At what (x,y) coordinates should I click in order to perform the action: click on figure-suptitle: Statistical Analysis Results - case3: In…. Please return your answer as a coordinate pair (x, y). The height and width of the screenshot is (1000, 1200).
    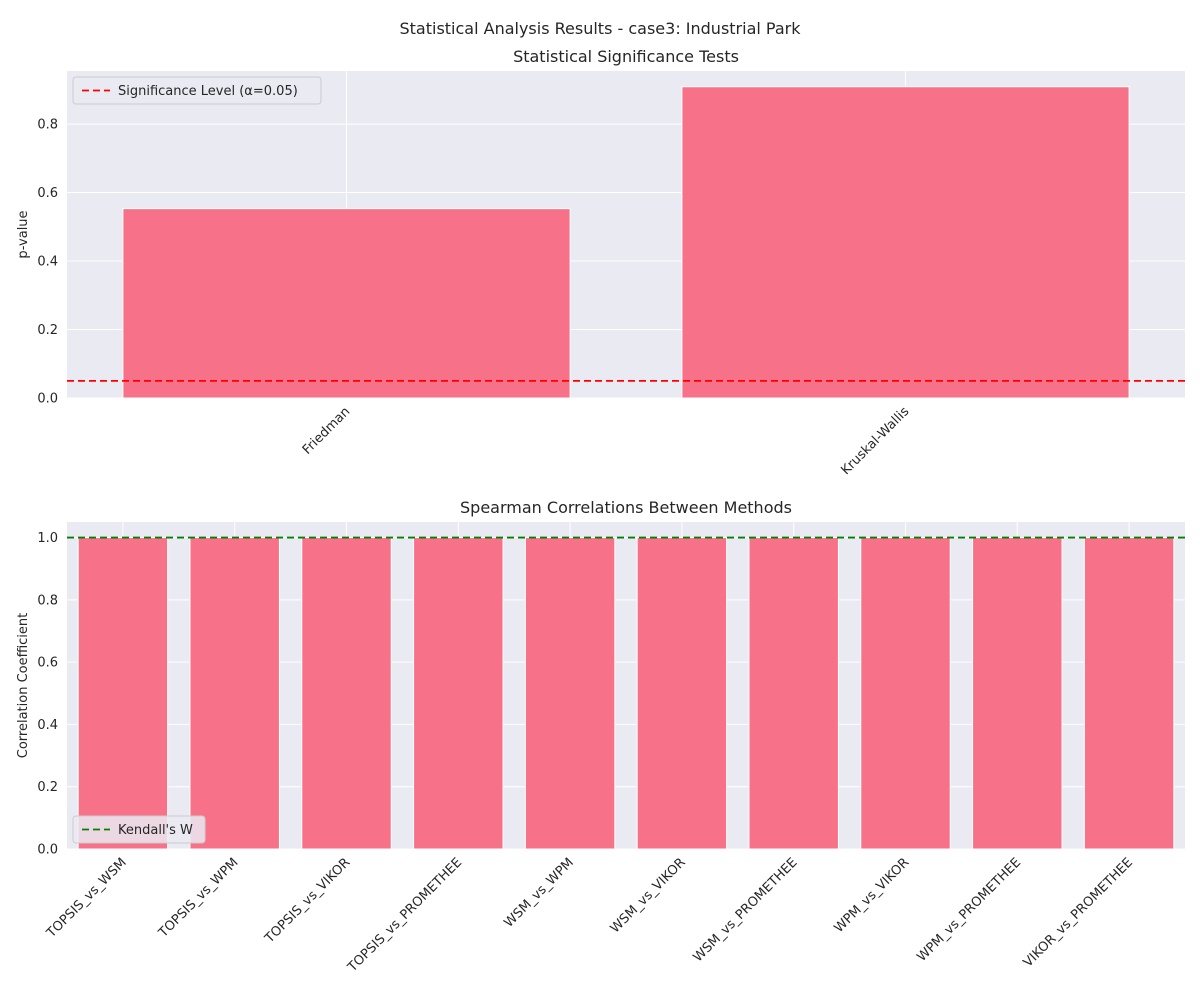
    Looking at the image, I should click on (600, 28).